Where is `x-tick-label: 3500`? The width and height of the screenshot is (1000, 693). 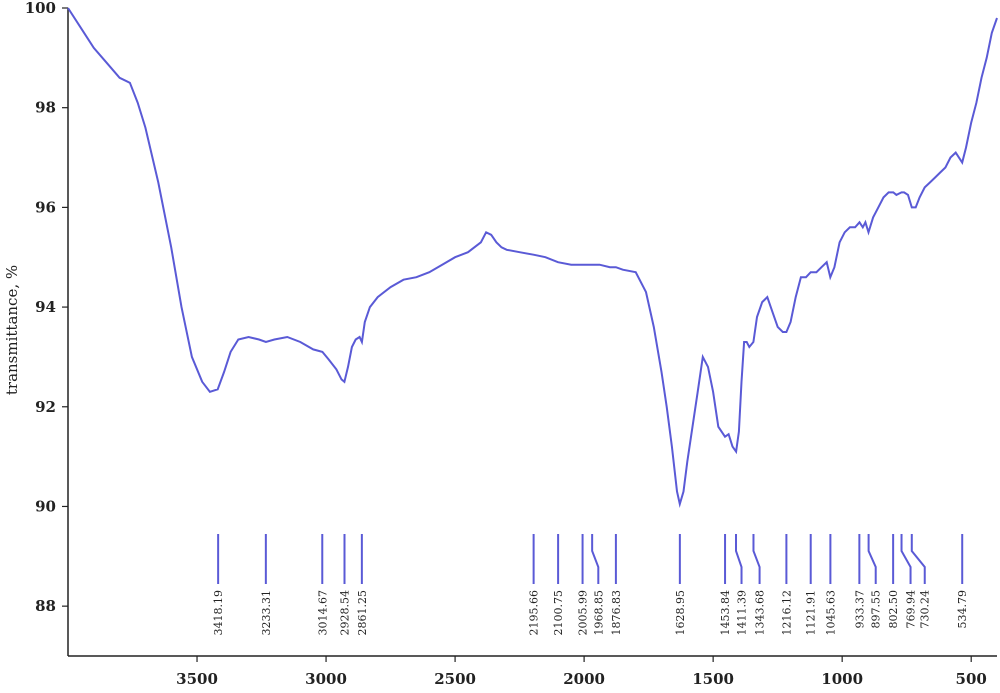 x-tick-label: 3500 is located at coordinates (197, 679).